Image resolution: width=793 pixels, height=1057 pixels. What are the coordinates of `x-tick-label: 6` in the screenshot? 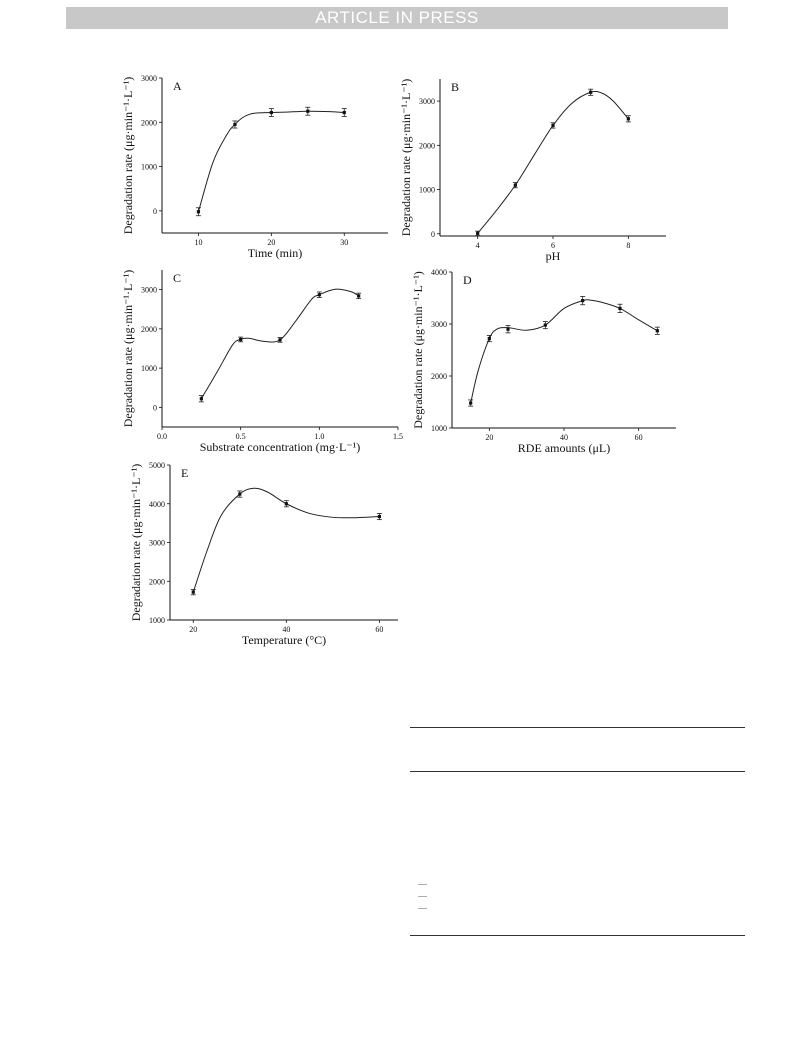 It's located at (553, 245).